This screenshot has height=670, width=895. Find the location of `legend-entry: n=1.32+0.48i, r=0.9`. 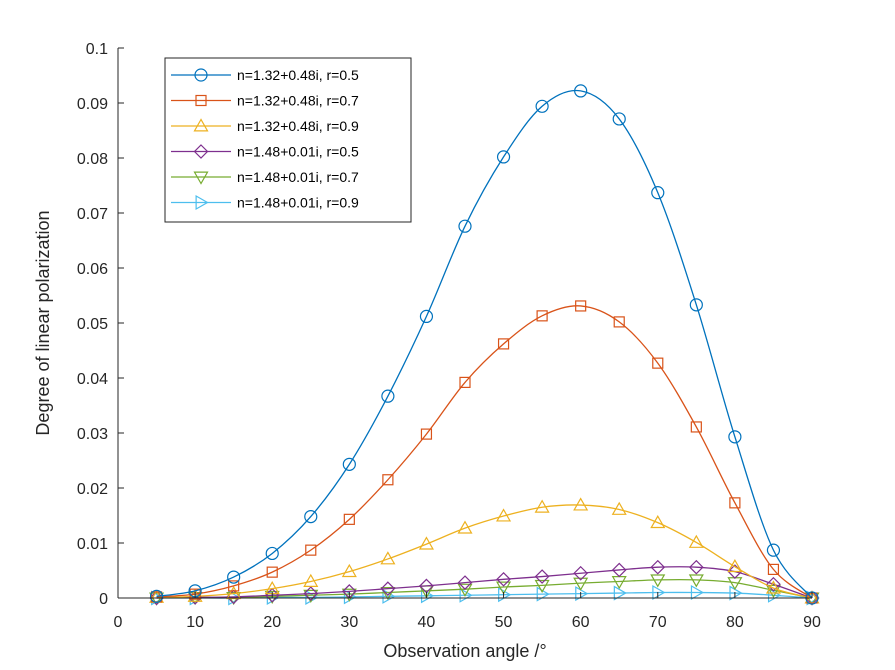

legend-entry: n=1.32+0.48i, r=0.9 is located at coordinates (265, 126).